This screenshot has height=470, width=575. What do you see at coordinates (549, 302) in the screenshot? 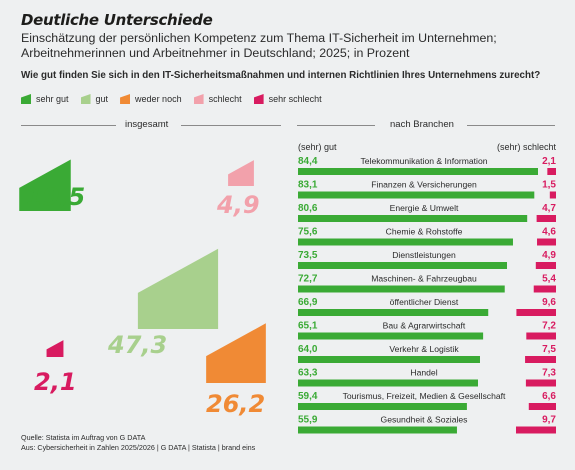
I see `branch-bad-value: 9,6` at bounding box center [549, 302].